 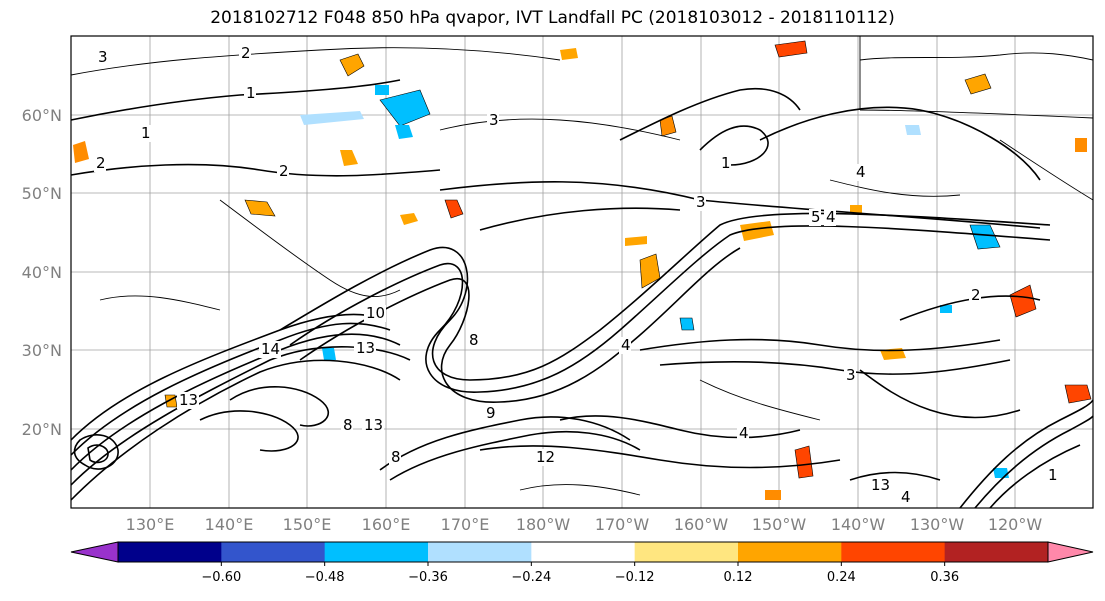 What do you see at coordinates (42, 115) in the screenshot?
I see `lat-label: 60°N` at bounding box center [42, 115].